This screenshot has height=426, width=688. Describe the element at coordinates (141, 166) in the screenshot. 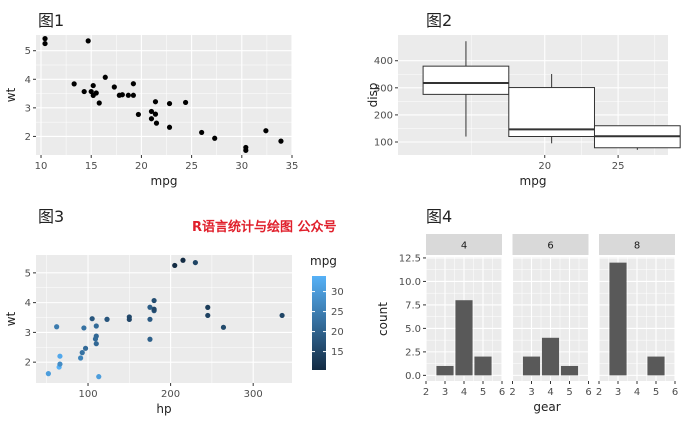

I see `p1-x-tick-label: 20` at that location.